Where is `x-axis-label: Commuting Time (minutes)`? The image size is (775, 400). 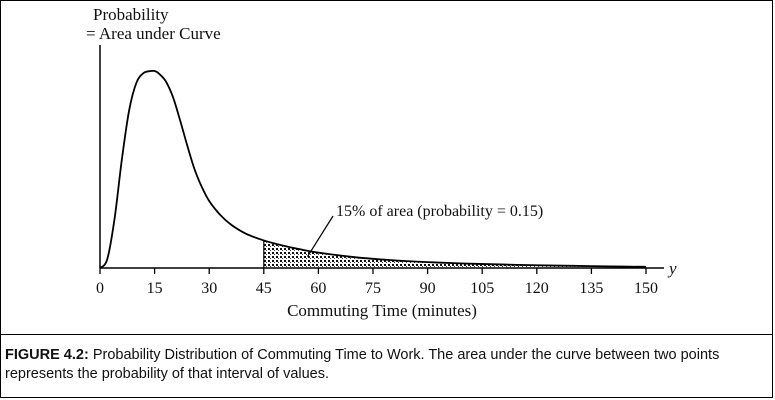 x-axis-label: Commuting Time (minutes) is located at coordinates (382, 310).